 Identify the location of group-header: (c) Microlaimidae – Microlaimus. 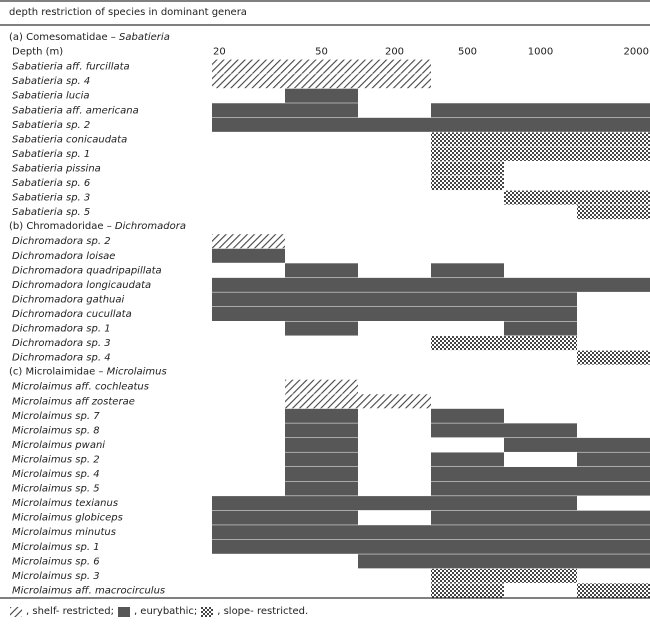
(88, 372).